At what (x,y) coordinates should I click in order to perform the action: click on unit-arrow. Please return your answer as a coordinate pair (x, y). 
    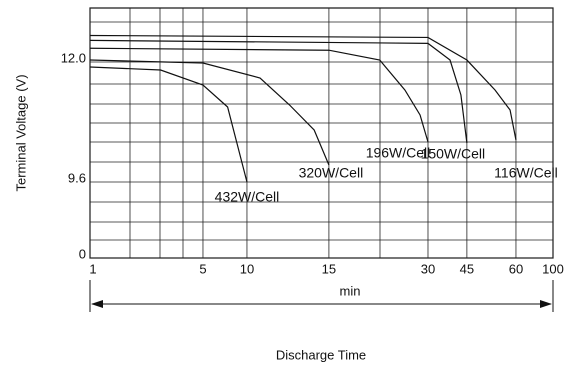
    Looking at the image, I should click on (321, 296).